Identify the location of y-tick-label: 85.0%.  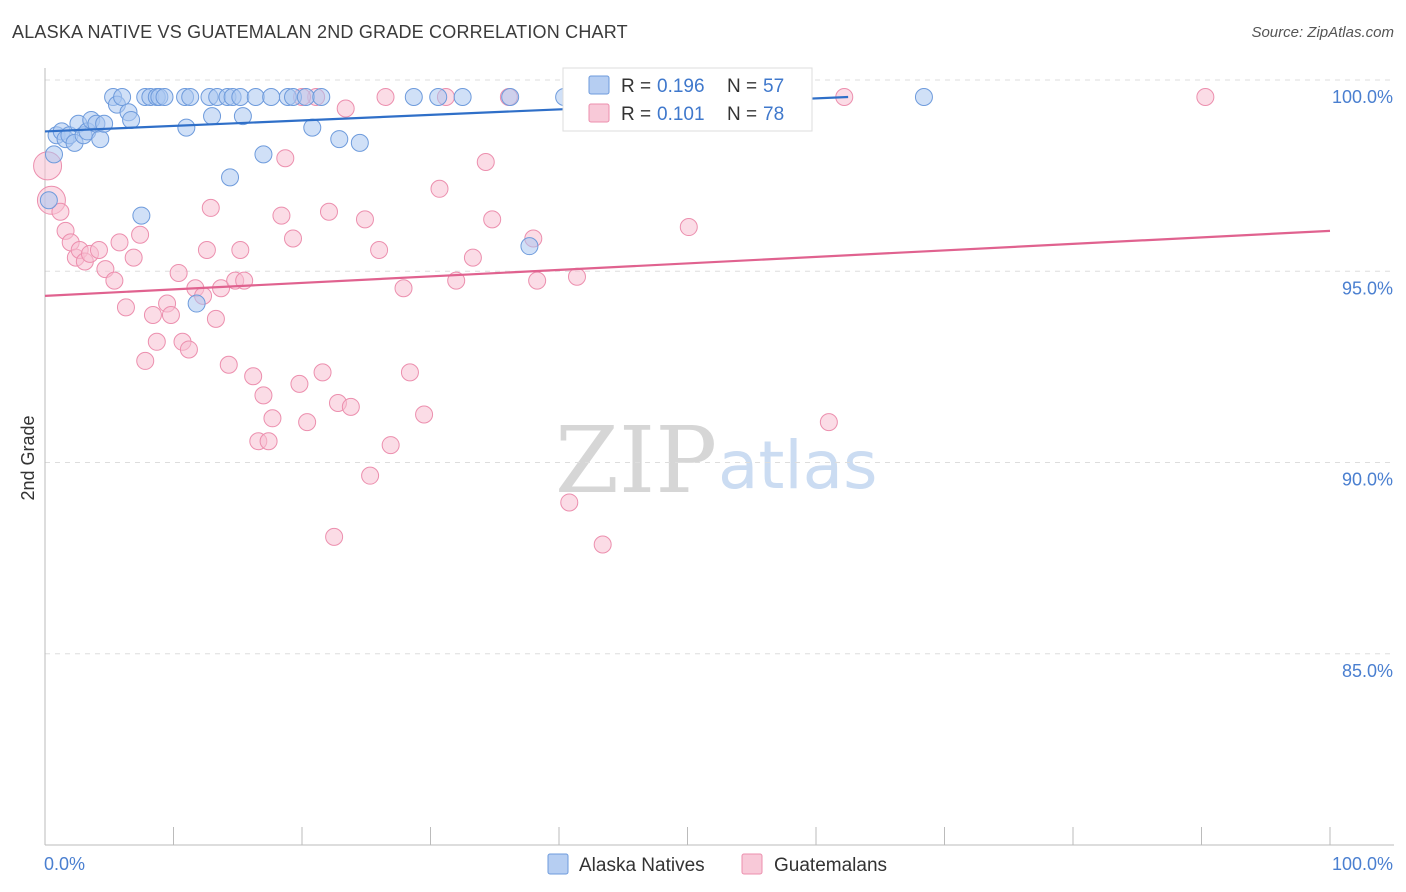
(1367, 671).